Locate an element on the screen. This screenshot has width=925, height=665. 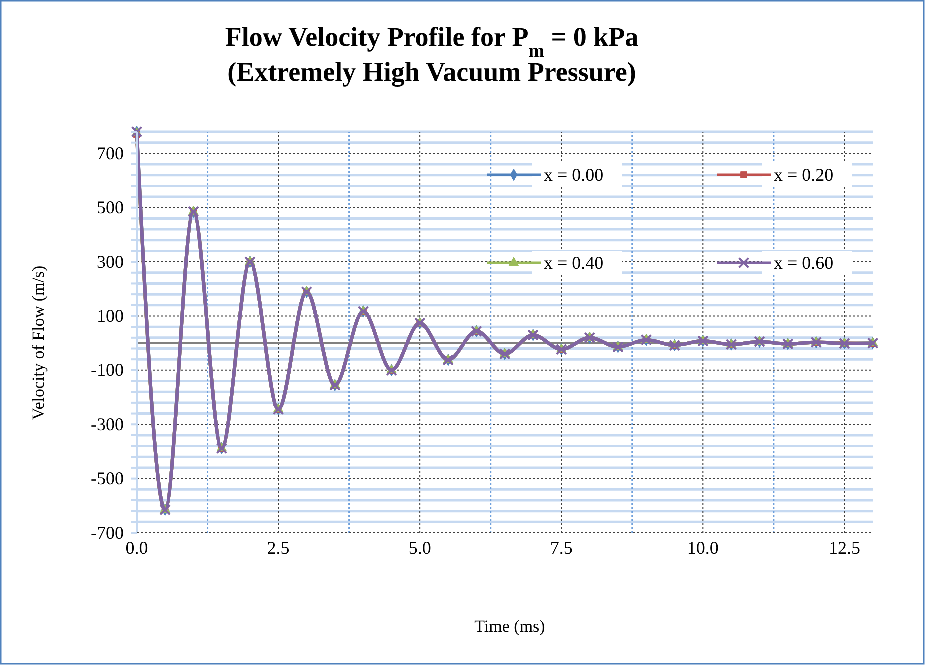
y-tick-label: -100 is located at coordinates (107, 370).